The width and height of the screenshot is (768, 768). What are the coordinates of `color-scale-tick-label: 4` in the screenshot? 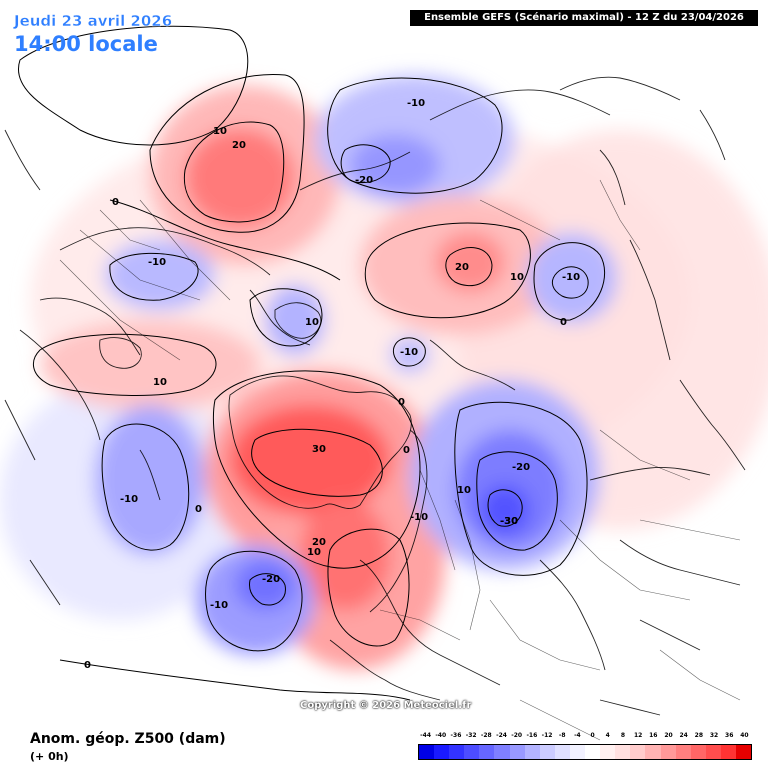 It's located at (607, 735).